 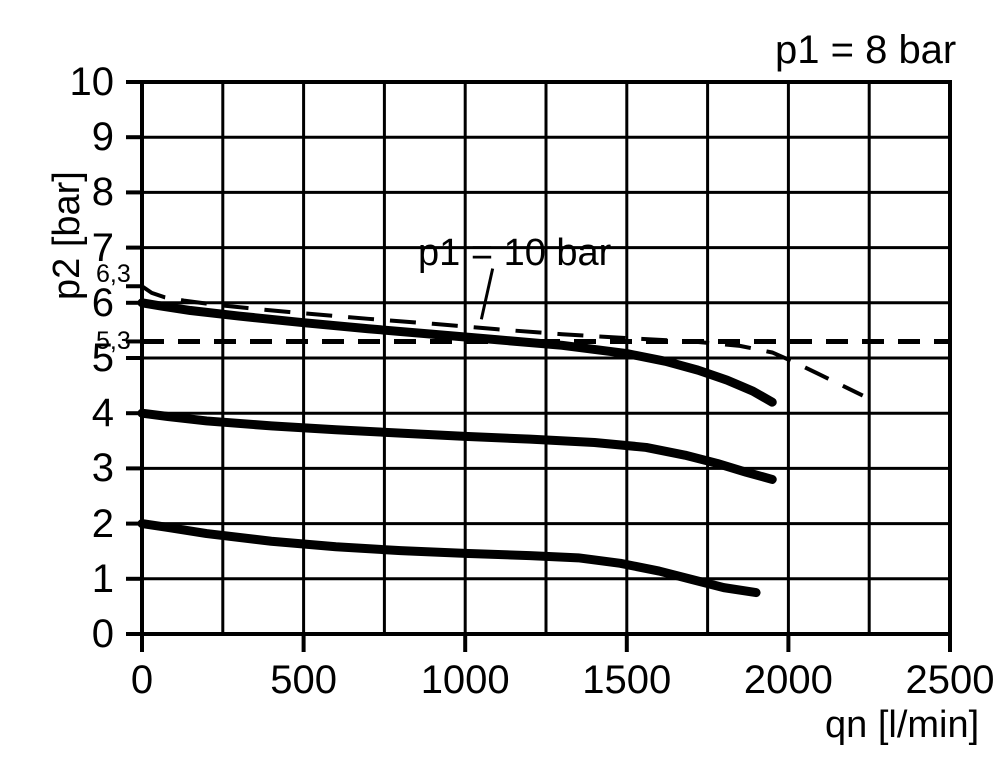 What do you see at coordinates (102, 137) in the screenshot?
I see `y-tick-label-9: 9` at bounding box center [102, 137].